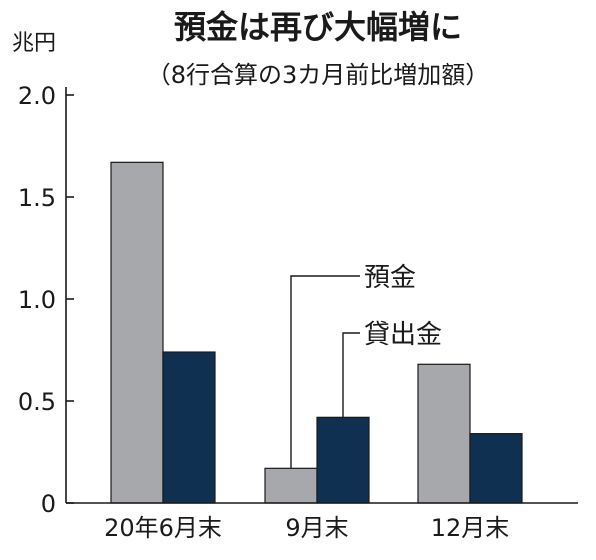 The width and height of the screenshot is (596, 560). Describe the element at coordinates (34, 43) in the screenshot. I see `y-unit-label: 兆円` at that location.